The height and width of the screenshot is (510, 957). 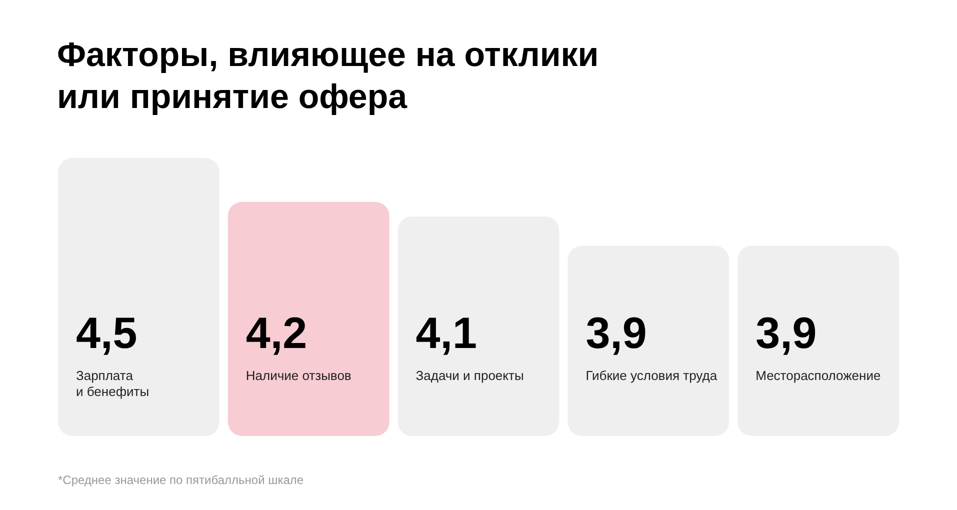 What do you see at coordinates (652, 375) in the screenshot?
I see `x-tick-label: Гибкие условия труда` at bounding box center [652, 375].